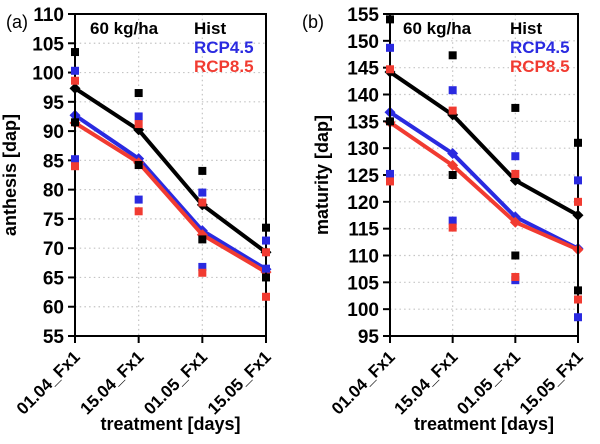 Image resolution: width=600 pixels, height=444 pixels. I want to click on y-tick-label: 145, so click(363, 69).